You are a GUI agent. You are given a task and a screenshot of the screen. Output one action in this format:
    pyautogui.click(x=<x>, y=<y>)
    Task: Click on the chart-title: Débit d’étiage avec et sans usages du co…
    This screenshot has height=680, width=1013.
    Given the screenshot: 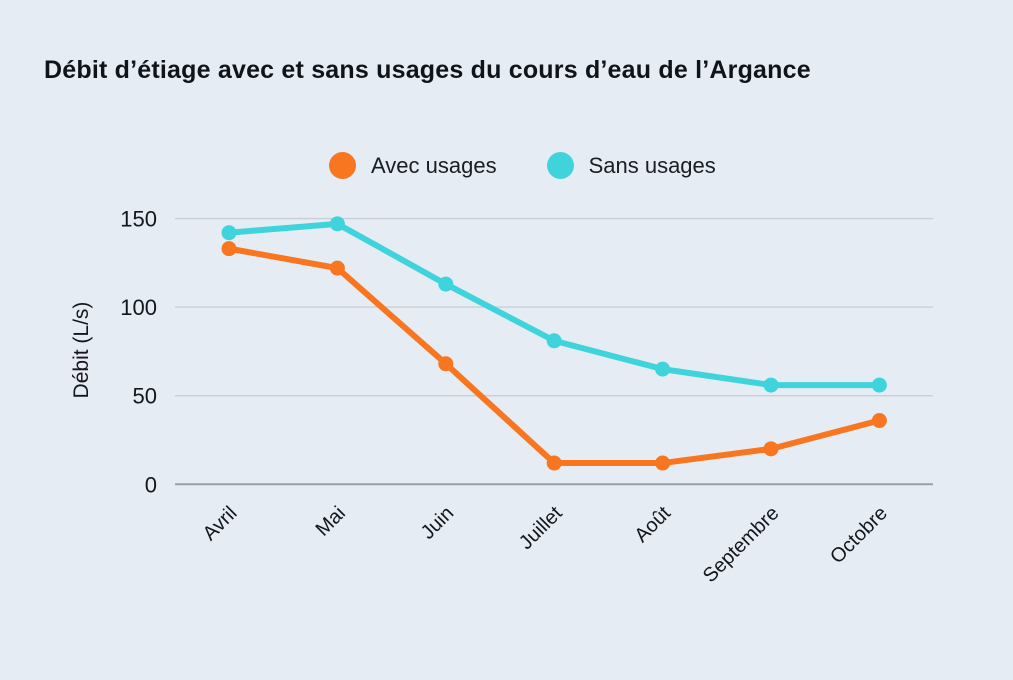 What is the action you would take?
    pyautogui.click(x=427, y=70)
    